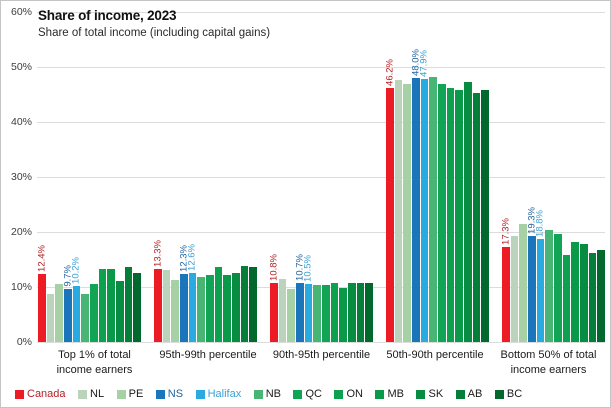 The image size is (611, 408). I want to click on legend-label: Halifax, so click(224, 394).